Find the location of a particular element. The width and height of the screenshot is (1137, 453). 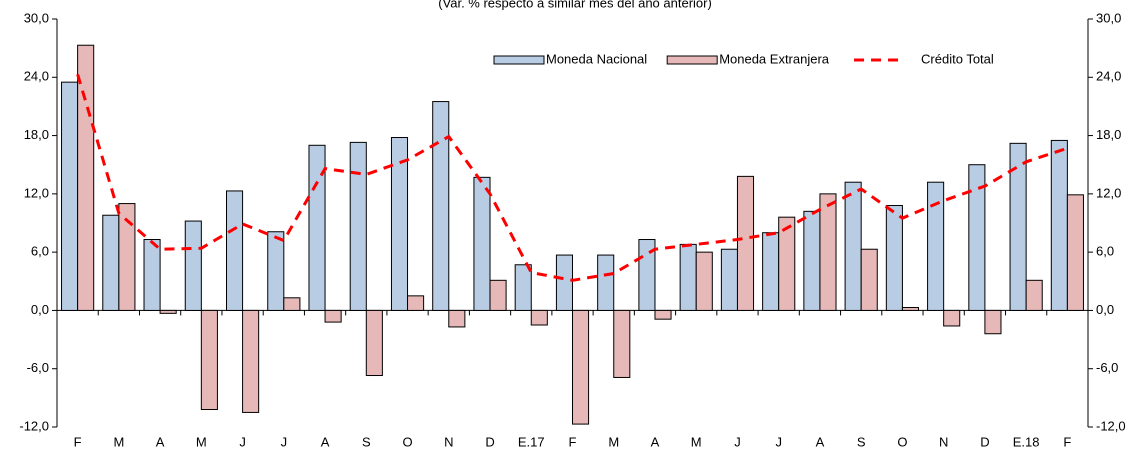

y-tick-label: 30,0 is located at coordinates (36, 17).